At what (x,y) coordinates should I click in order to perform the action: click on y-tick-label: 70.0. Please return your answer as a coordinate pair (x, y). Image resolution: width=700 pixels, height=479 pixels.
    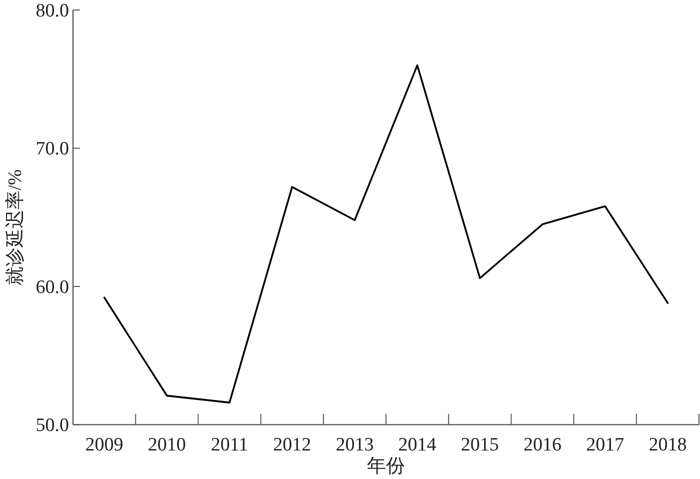
    Looking at the image, I should click on (52, 149).